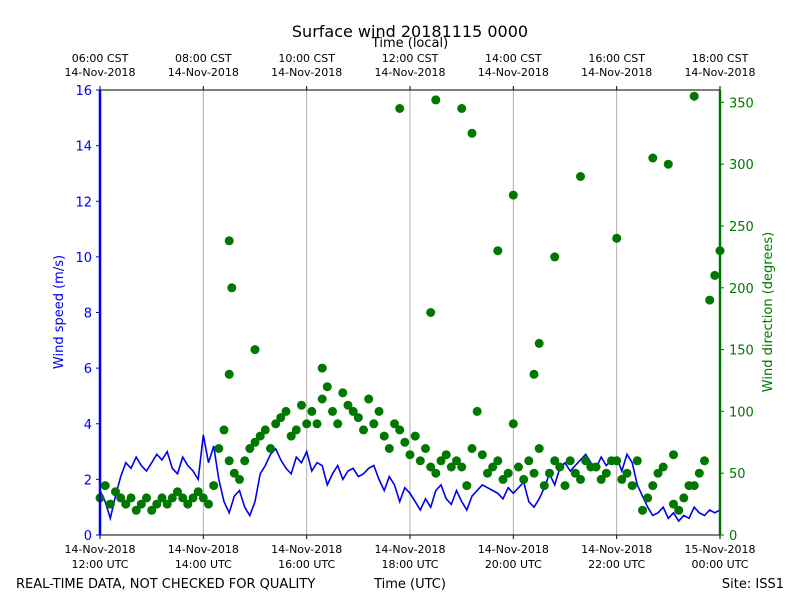 The image size is (800, 600). I want to click on right-tick-label: 50, so click(737, 474).